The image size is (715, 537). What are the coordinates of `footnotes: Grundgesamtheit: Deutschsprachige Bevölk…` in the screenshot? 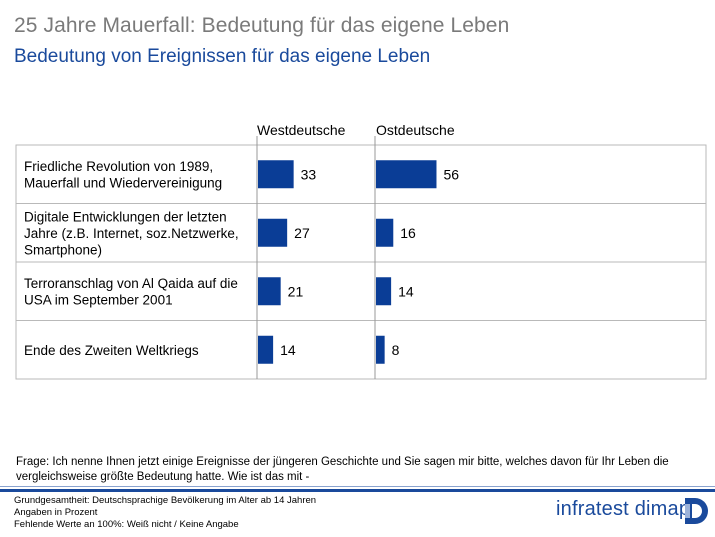 It's located at (165, 513).